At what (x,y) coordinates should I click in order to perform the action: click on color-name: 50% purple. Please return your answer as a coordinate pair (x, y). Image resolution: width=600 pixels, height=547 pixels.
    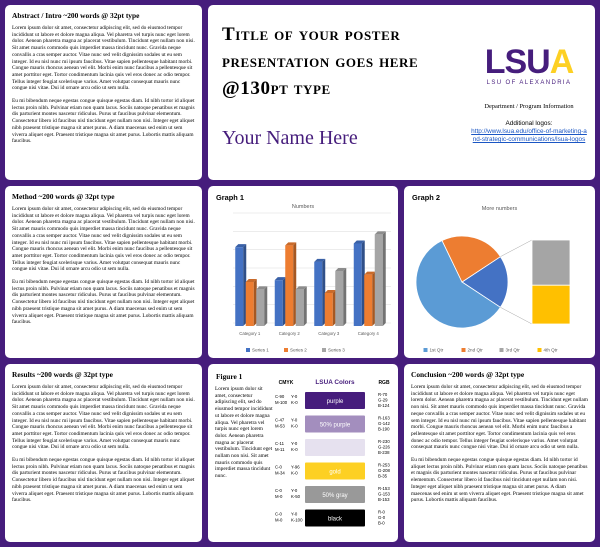
    Looking at the image, I should click on (335, 426).